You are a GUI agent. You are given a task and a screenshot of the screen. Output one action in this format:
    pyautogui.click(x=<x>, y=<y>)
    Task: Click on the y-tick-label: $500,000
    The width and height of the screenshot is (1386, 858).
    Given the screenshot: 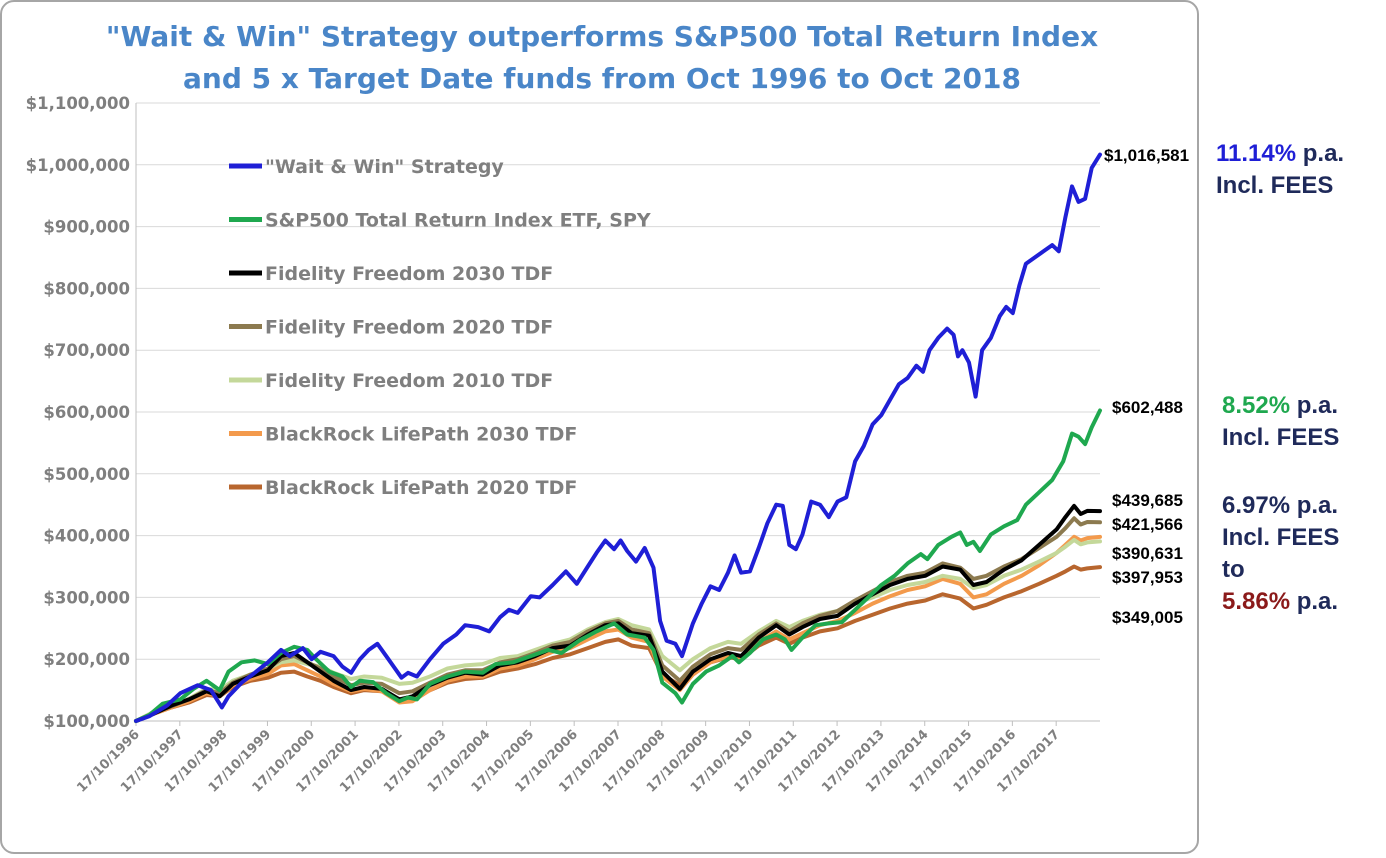 What is the action you would take?
    pyautogui.click(x=86, y=474)
    